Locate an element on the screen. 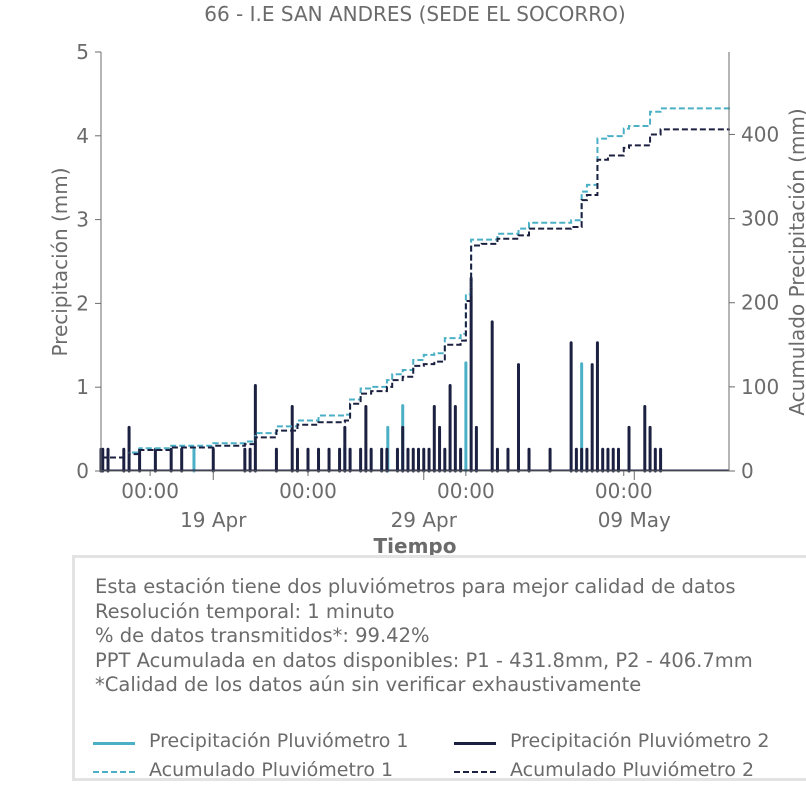 Image resolution: width=806 pixels, height=806 pixels. legend-label: Acumulado Pluviómetro 2 is located at coordinates (632, 770).